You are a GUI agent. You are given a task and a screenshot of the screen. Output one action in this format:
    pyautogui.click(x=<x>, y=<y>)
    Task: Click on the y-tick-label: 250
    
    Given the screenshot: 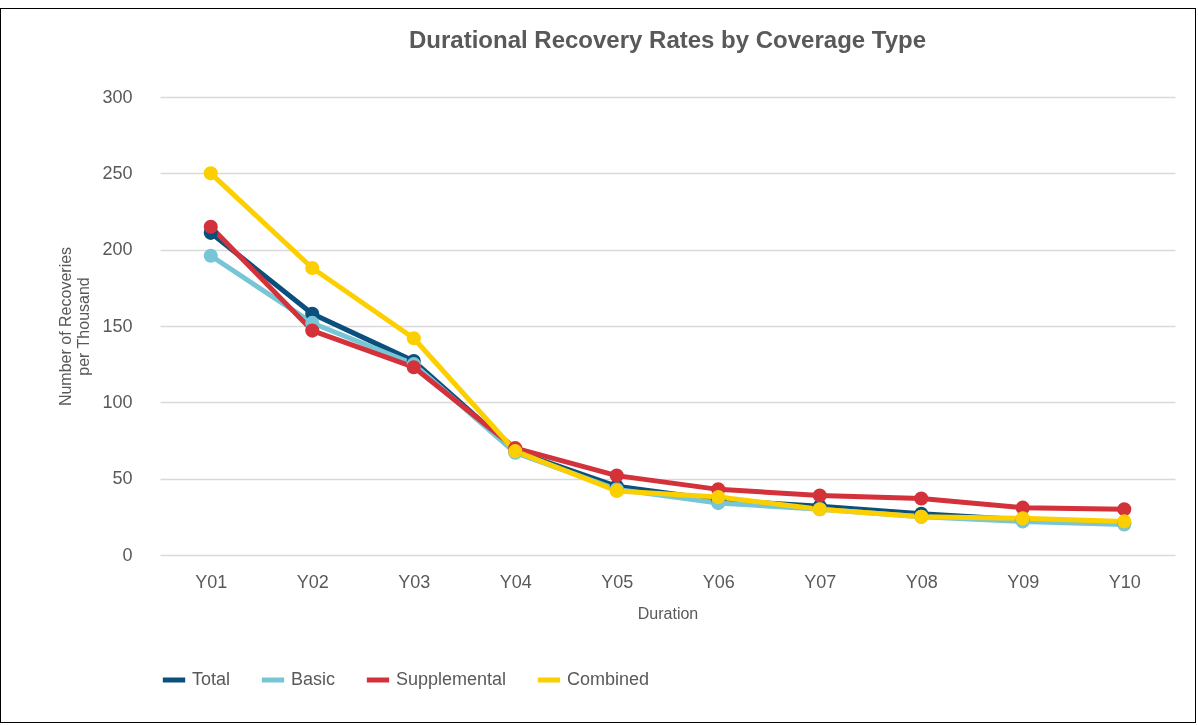 What is the action you would take?
    pyautogui.click(x=117, y=172)
    